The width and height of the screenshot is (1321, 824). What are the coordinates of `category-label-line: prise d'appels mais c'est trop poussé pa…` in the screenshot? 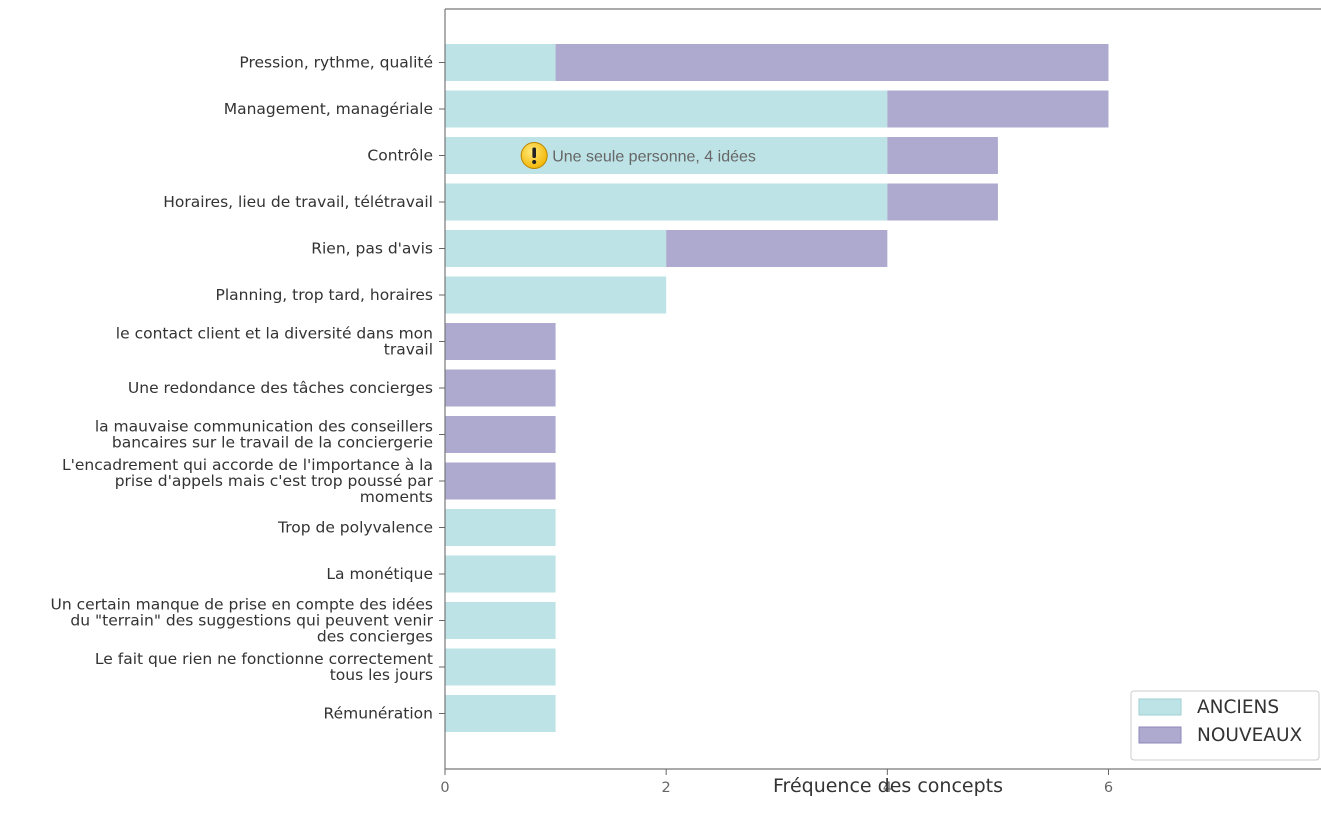 It's located at (274, 481).